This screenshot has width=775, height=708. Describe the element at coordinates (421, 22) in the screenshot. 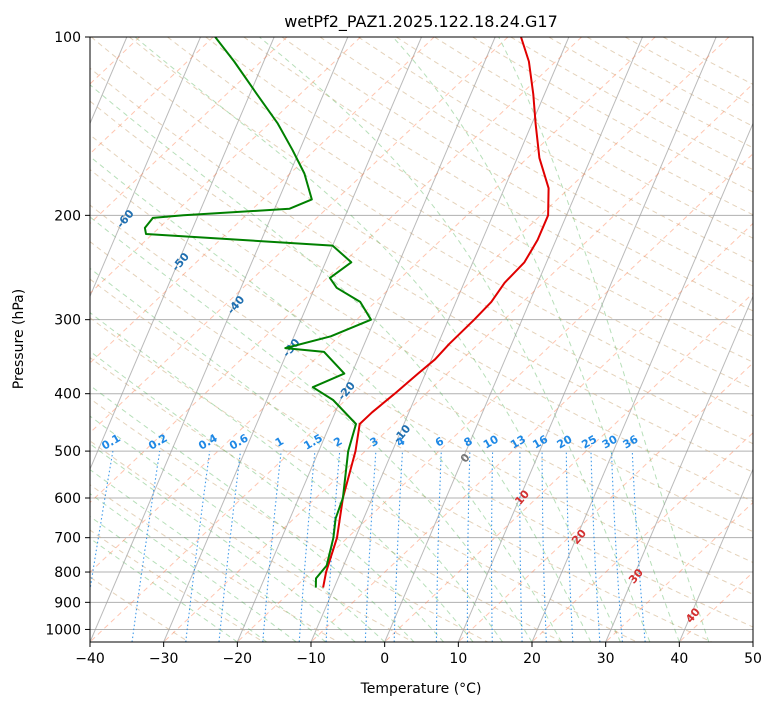

I see `chart-title: wetPf2_PAZ1.2025.122.18.24.G17` at that location.